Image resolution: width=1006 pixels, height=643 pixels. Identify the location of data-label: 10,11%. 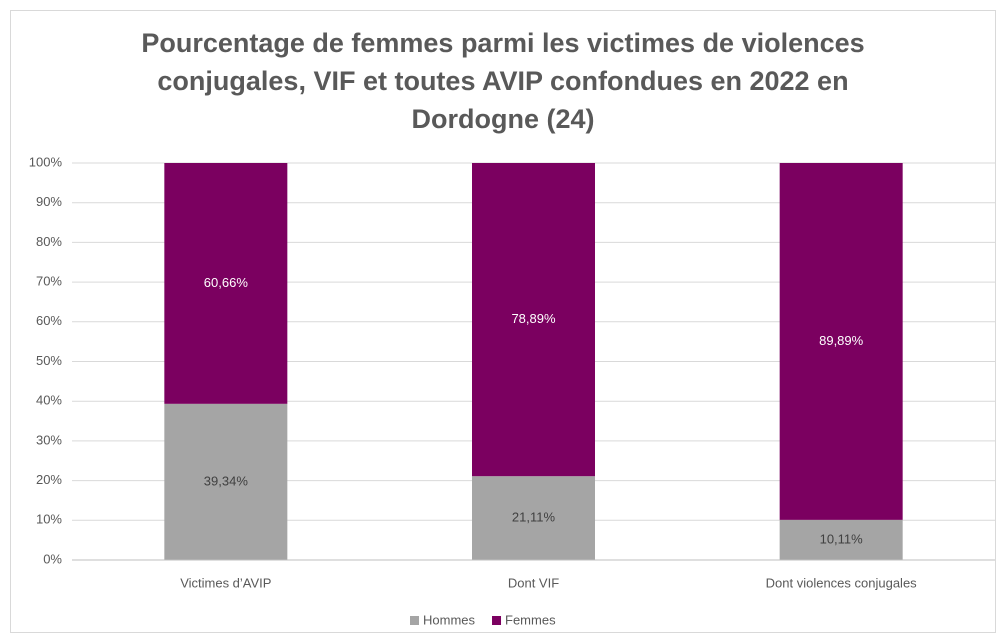
(842, 538).